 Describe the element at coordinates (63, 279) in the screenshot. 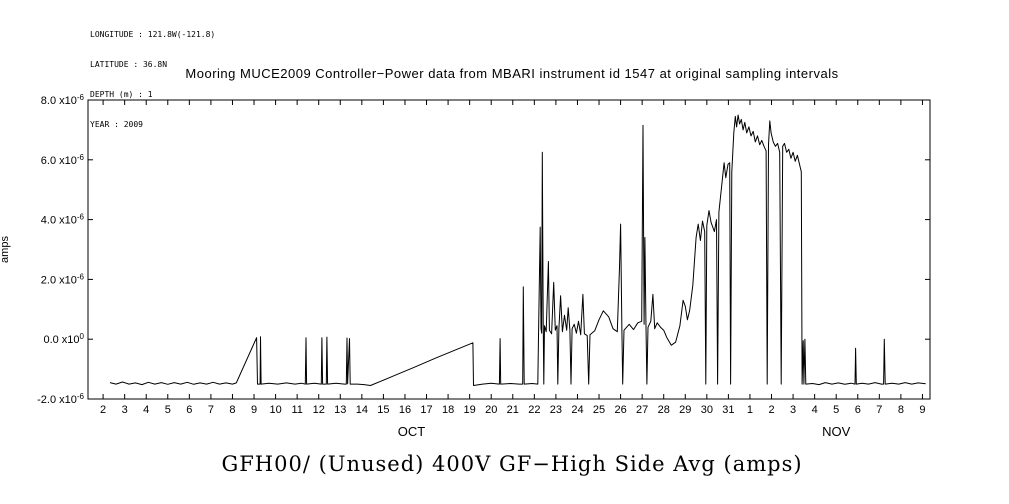

I see `y-tick-label: 2.0 x10⁻⁶` at that location.